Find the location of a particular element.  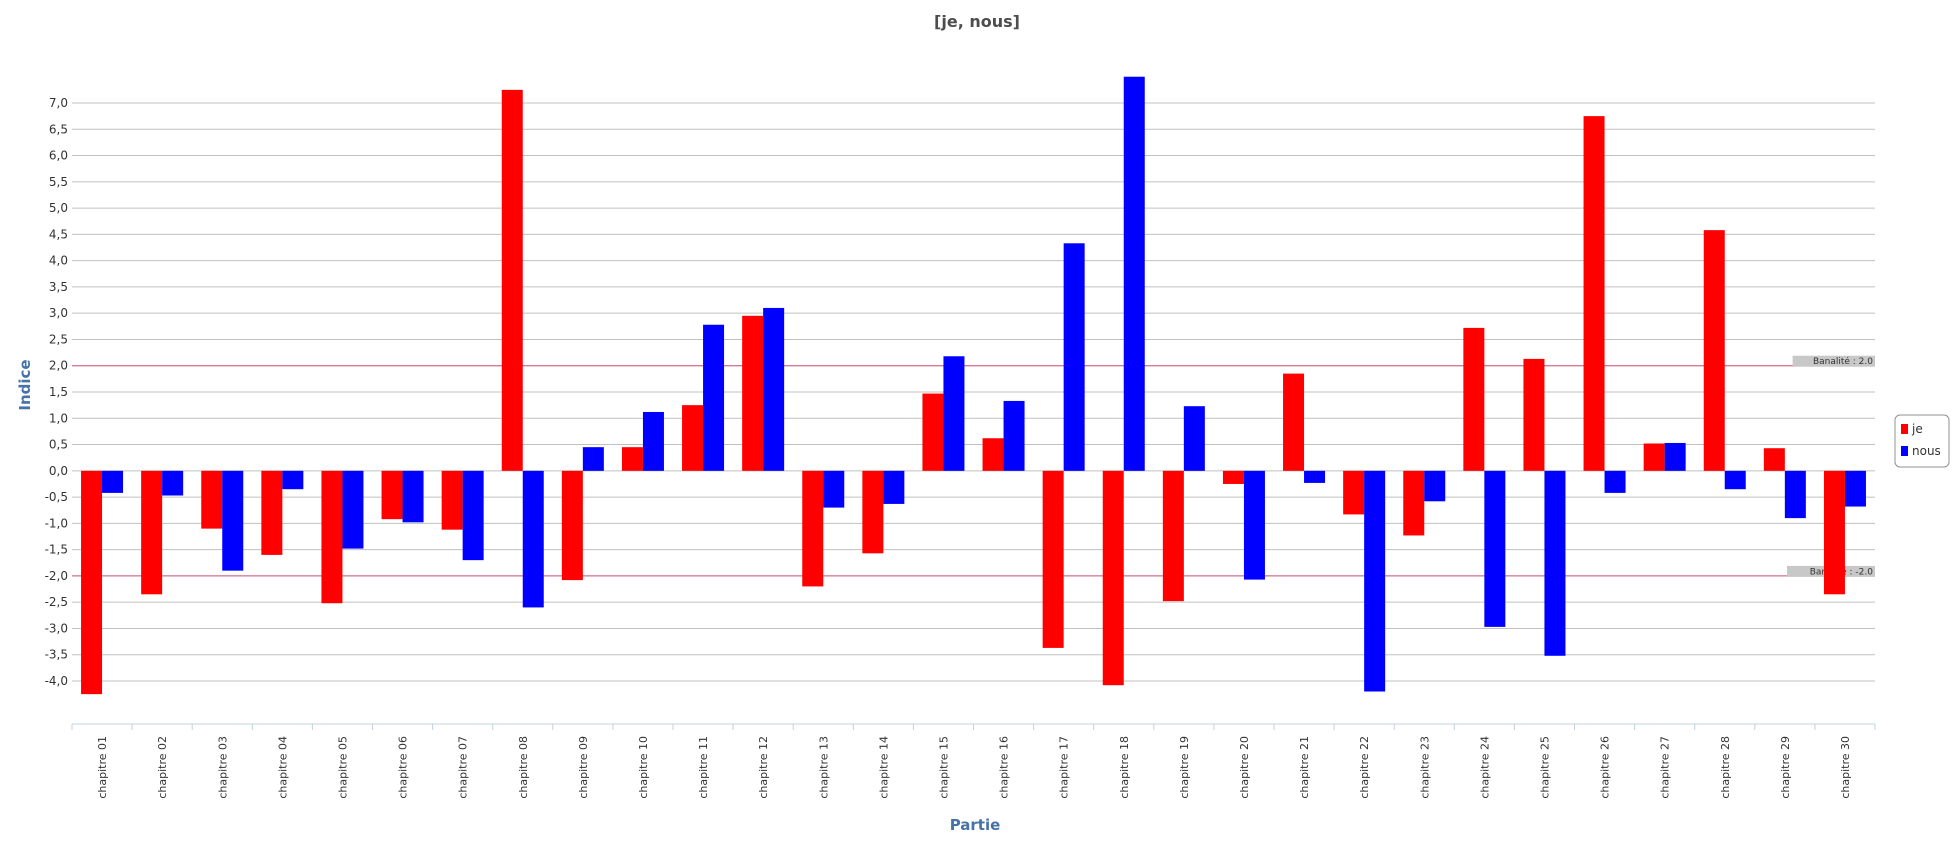

legend: je nous is located at coordinates (1922, 441).